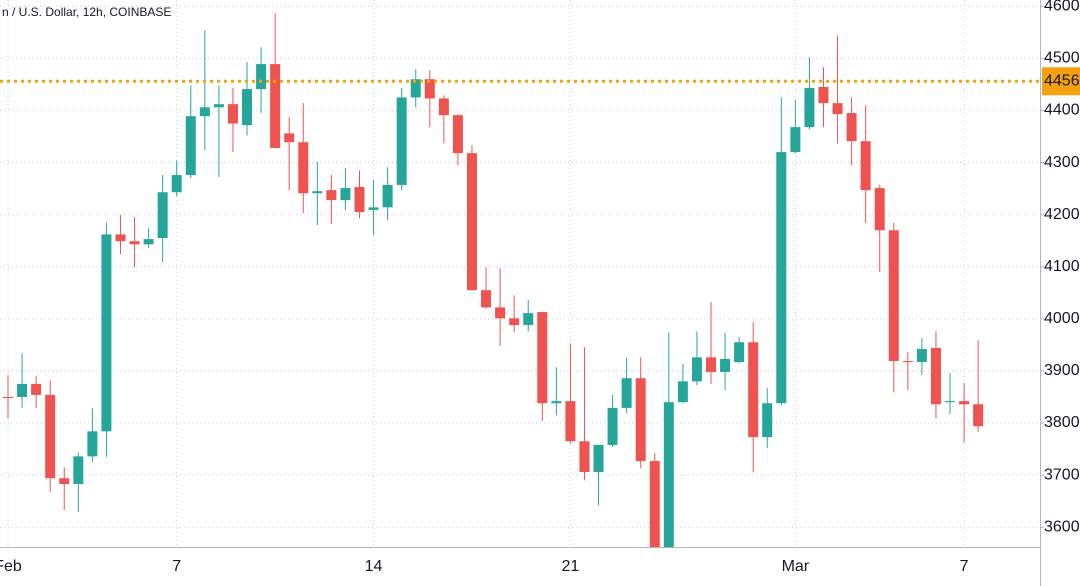 The height and width of the screenshot is (586, 1080). What do you see at coordinates (1062, 162) in the screenshot?
I see `y-tick-label: 43000` at bounding box center [1062, 162].